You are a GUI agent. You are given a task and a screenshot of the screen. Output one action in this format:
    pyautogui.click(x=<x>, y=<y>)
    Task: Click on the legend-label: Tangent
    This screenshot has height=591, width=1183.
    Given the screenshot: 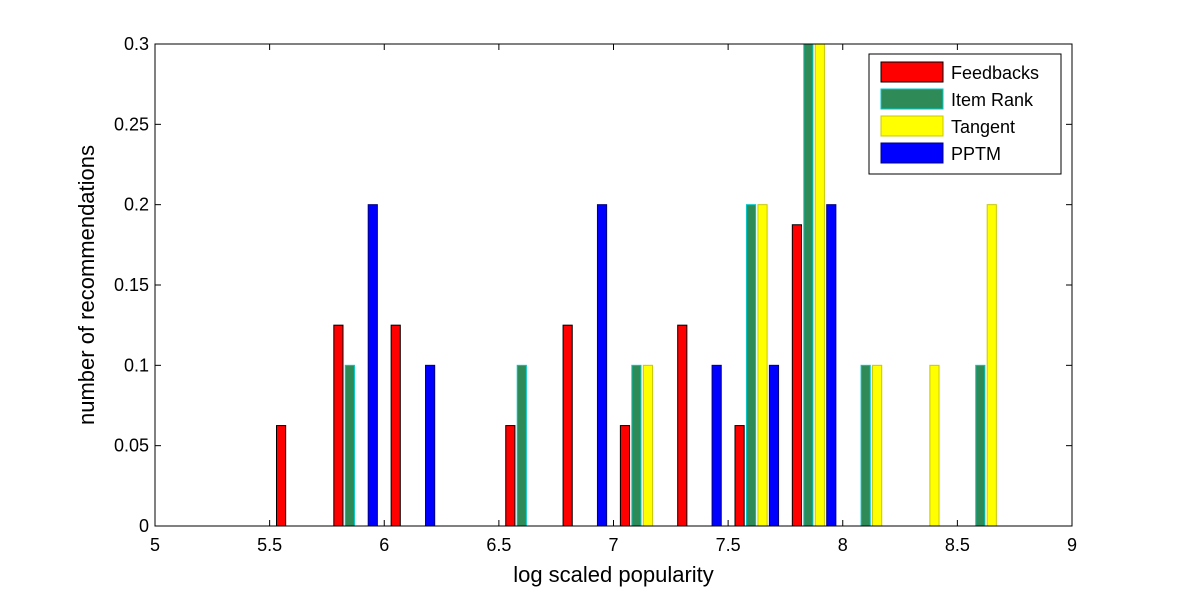 What is the action you would take?
    pyautogui.click(x=983, y=127)
    